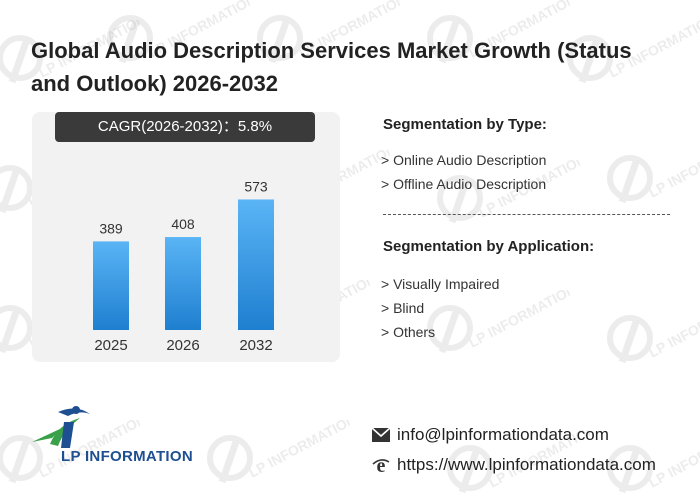  What do you see at coordinates (61, 427) in the screenshot?
I see `lp-information-logo` at bounding box center [61, 427].